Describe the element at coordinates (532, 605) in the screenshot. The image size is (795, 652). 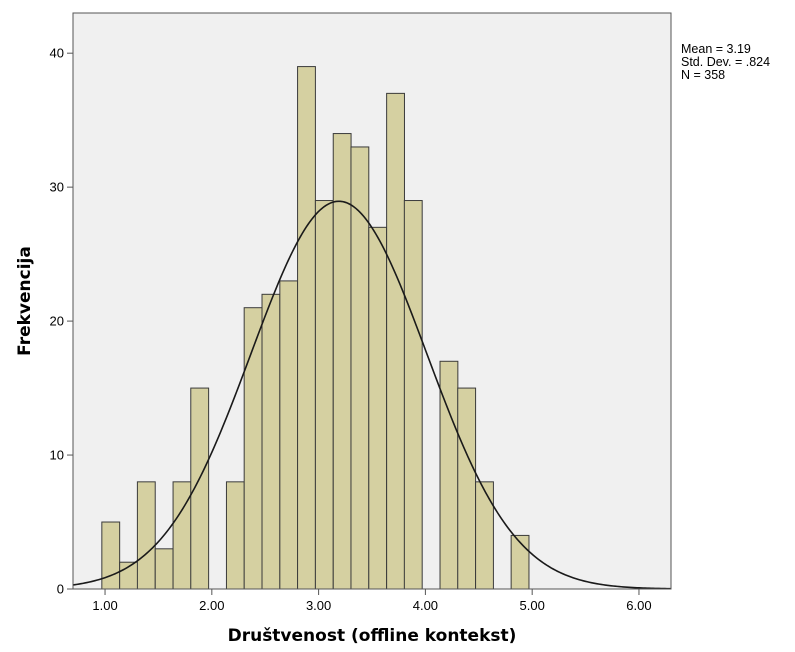
I see `x-tick-label-4: 5.00` at that location.